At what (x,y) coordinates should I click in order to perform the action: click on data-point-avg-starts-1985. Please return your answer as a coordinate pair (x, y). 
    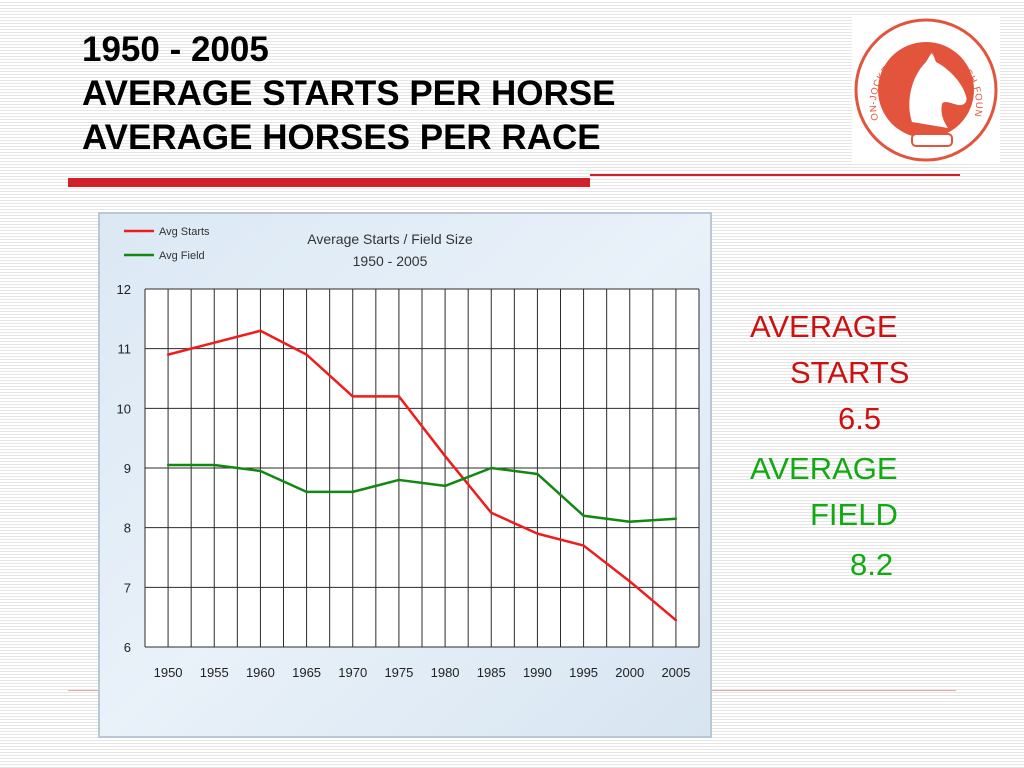
    Looking at the image, I should click on (491, 512).